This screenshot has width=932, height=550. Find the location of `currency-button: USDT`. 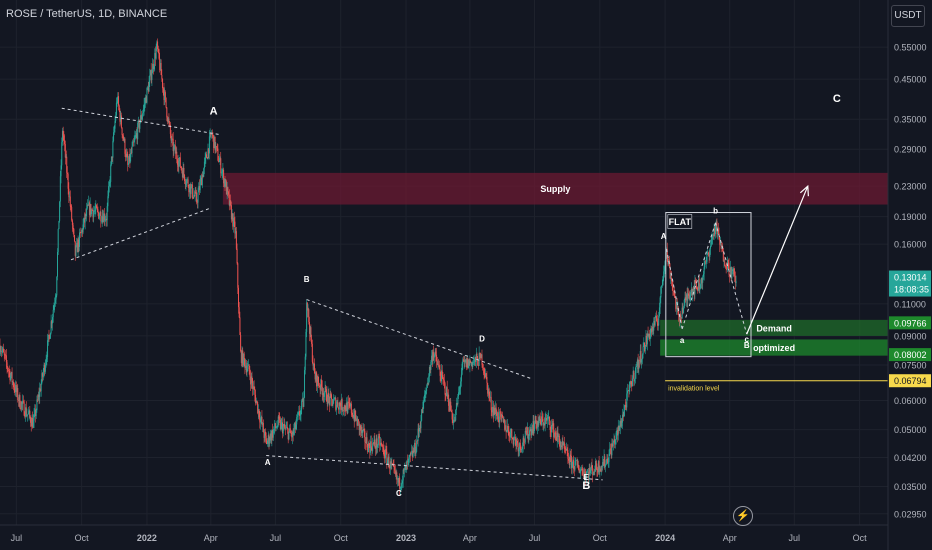

currency-button: USDT is located at coordinates (908, 16).